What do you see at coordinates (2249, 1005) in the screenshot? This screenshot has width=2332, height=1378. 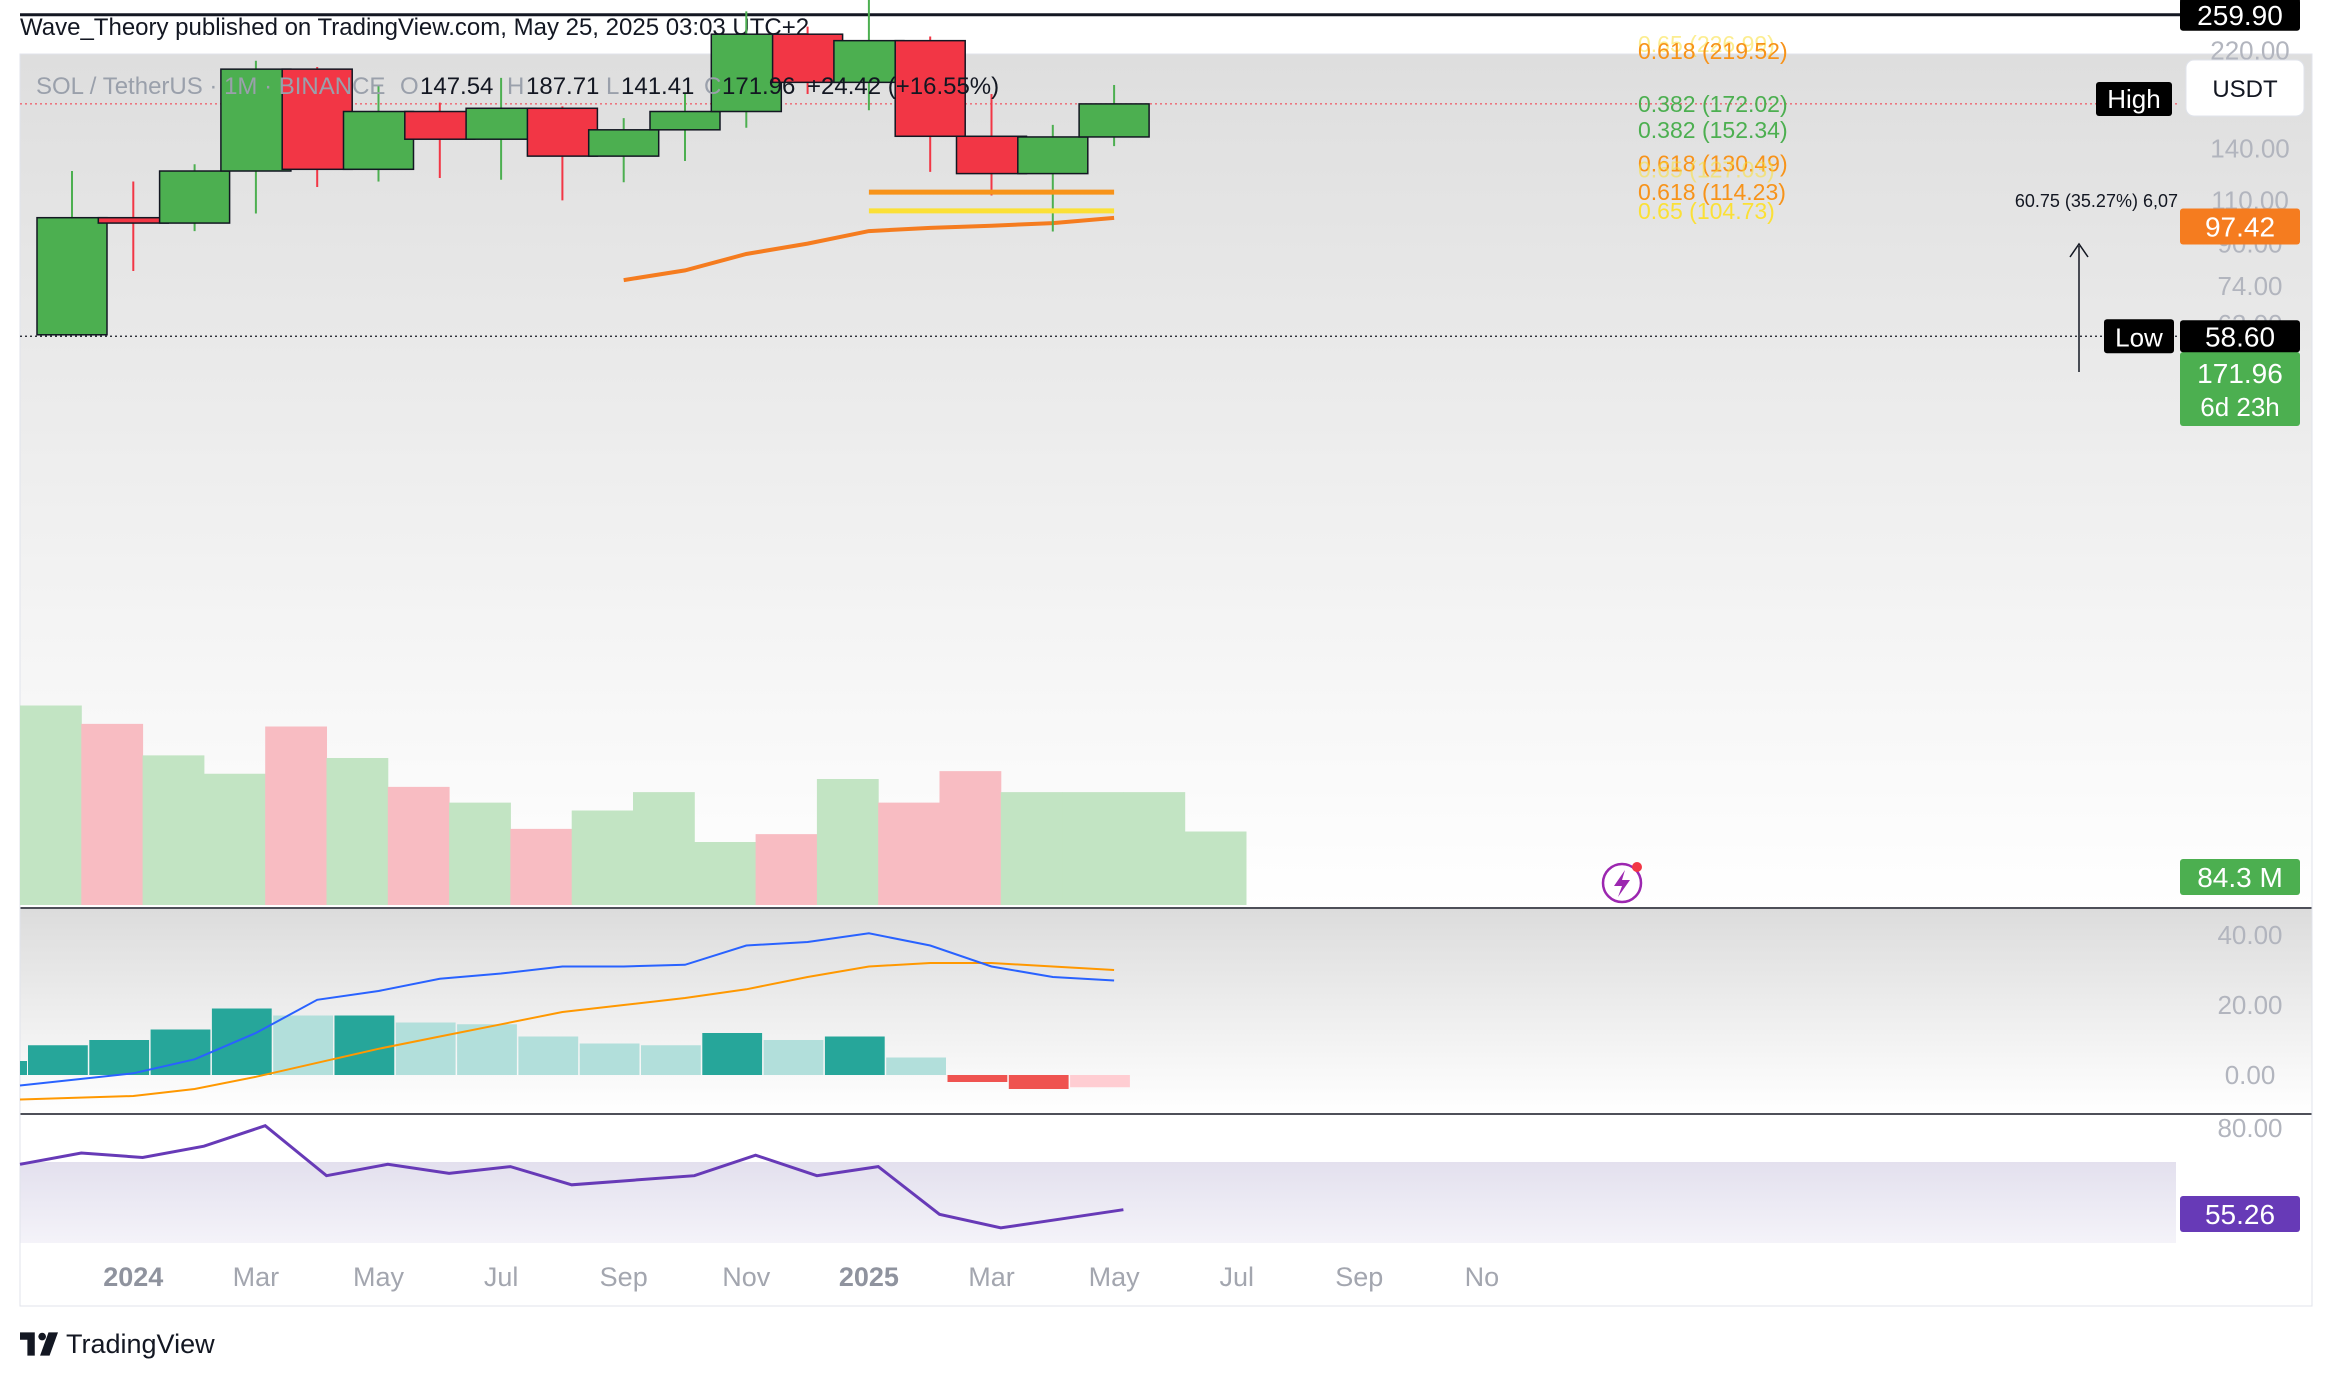 I see `macd-axis-tick: 20.00` at bounding box center [2249, 1005].